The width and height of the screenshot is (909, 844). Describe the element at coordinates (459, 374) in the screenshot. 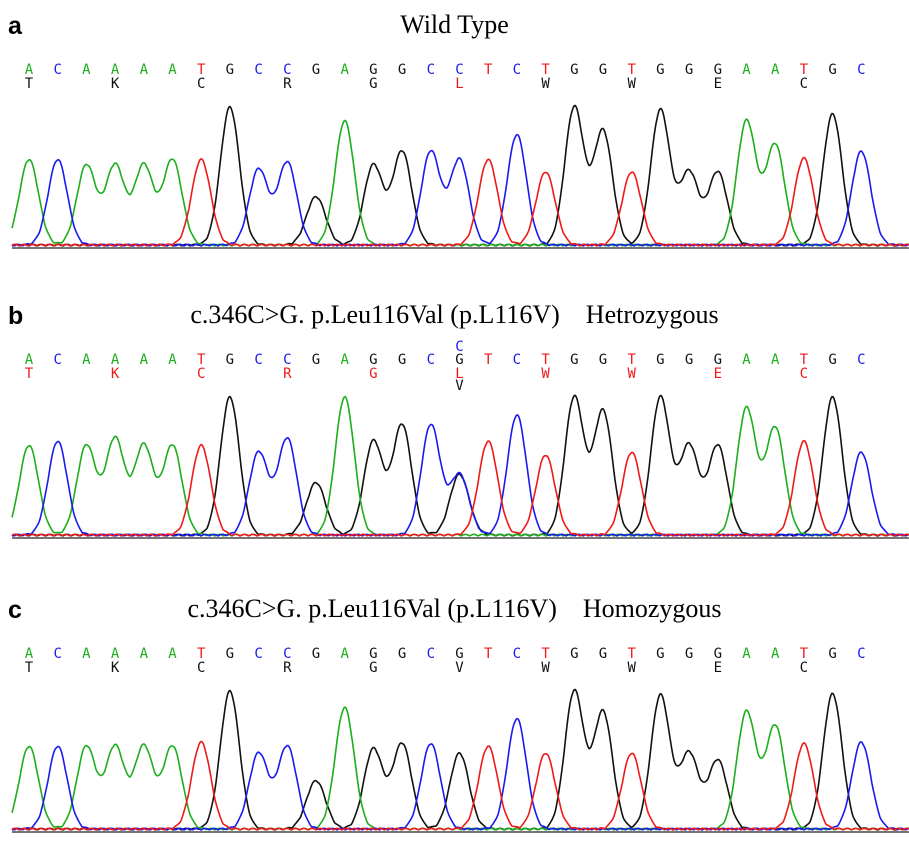

I see `amino-acid-label: L` at that location.